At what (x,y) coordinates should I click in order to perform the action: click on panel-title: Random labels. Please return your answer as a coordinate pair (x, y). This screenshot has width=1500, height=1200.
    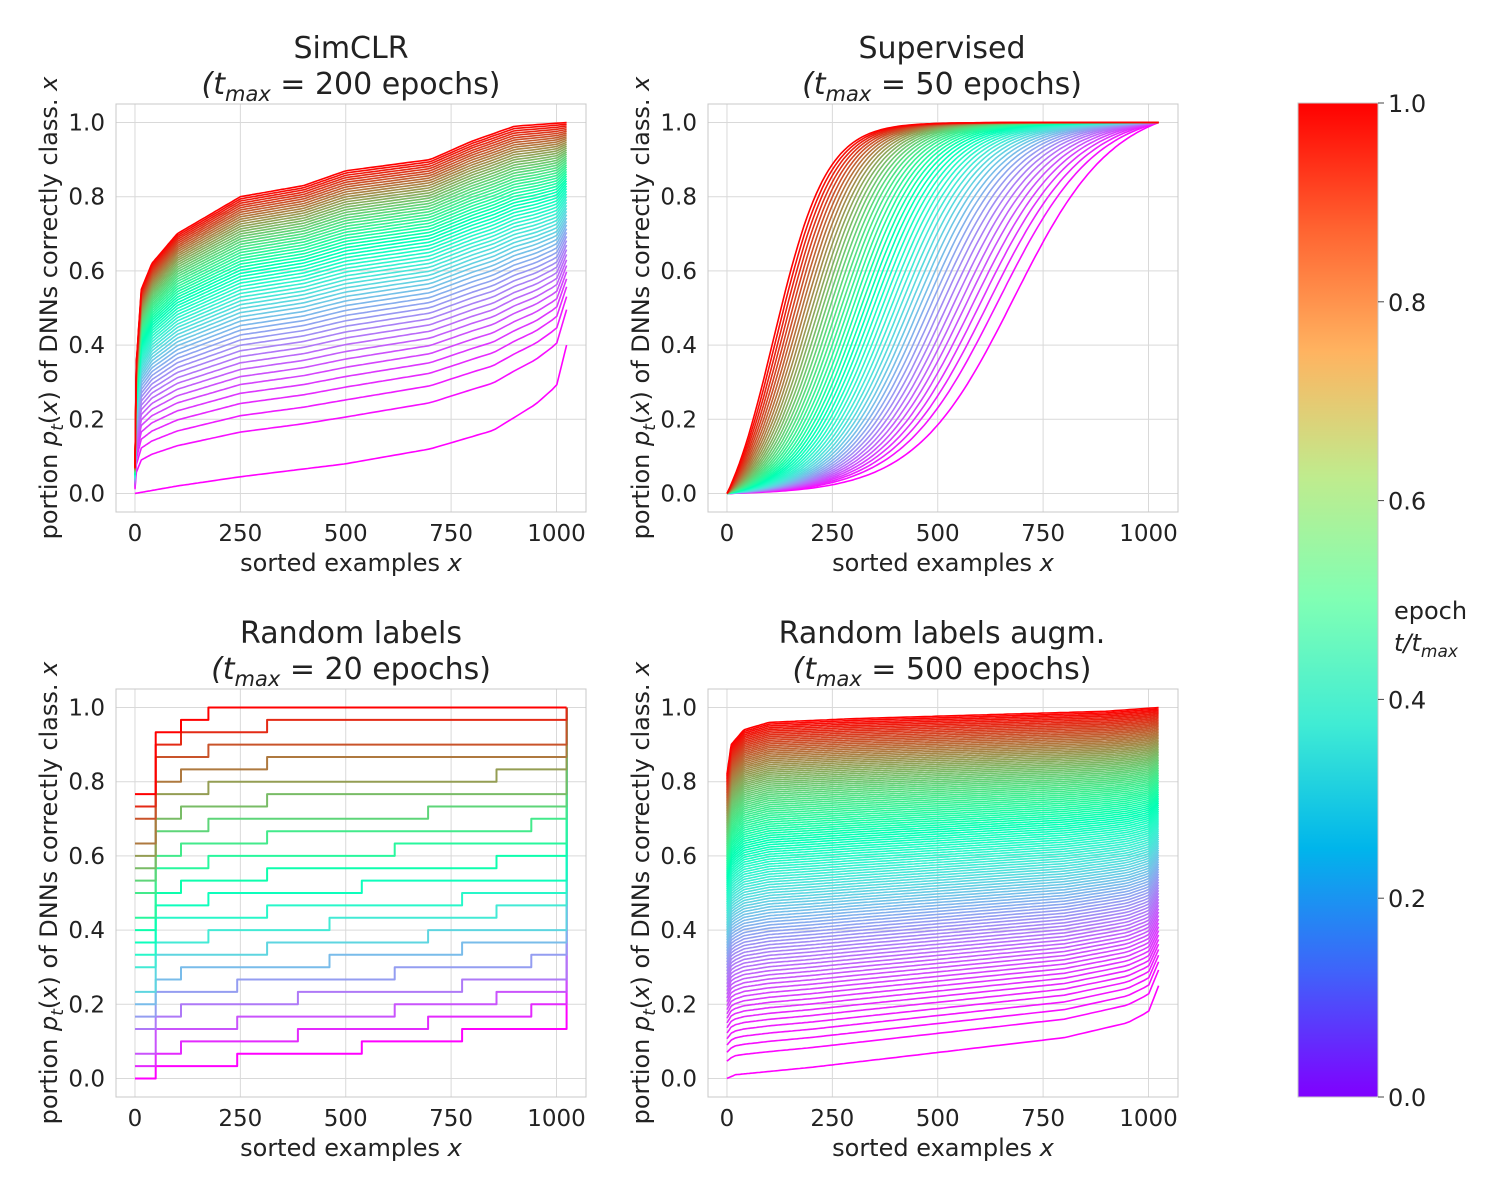
    Looking at the image, I should click on (351, 633).